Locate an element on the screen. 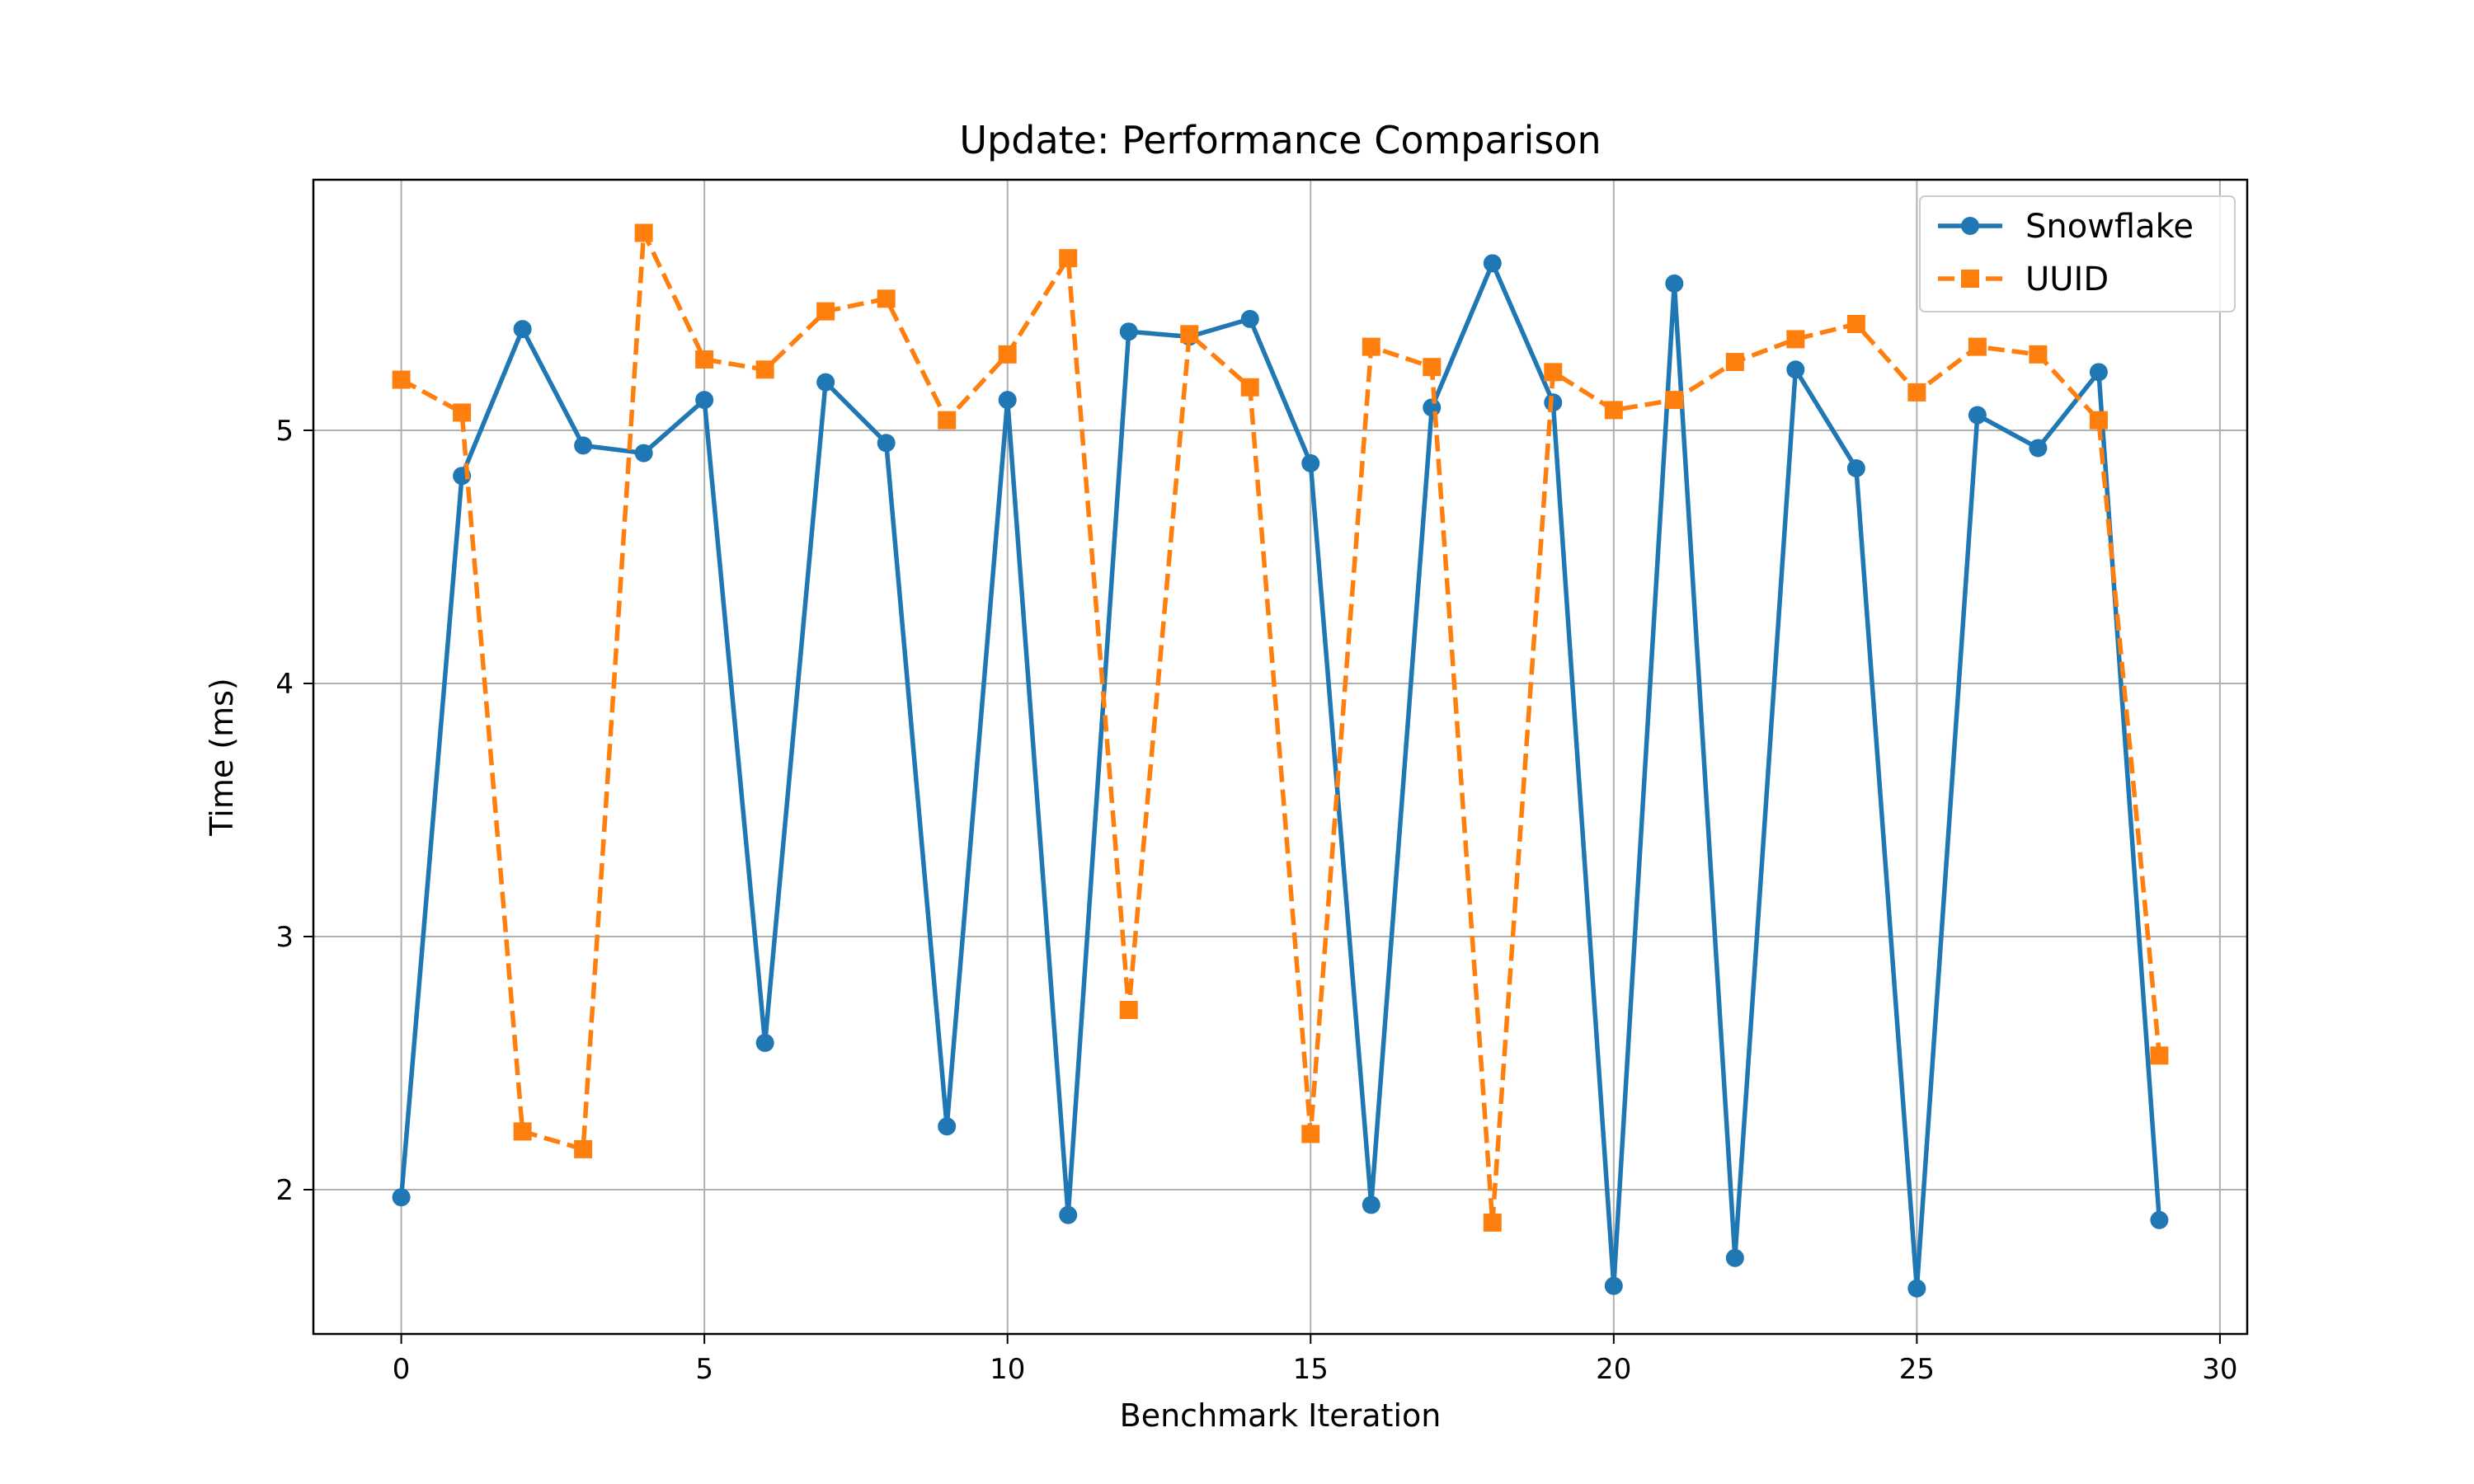 The height and width of the screenshot is (1484, 2474). x-tick-label: 0 is located at coordinates (402, 1369).